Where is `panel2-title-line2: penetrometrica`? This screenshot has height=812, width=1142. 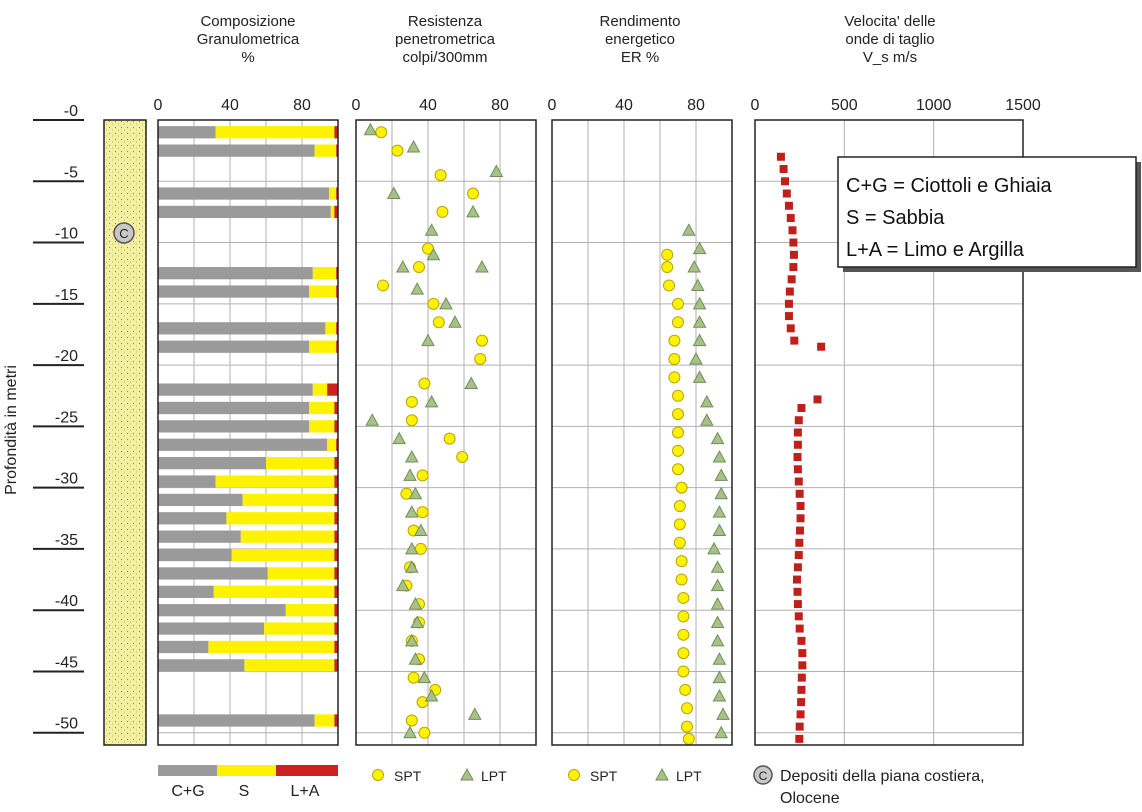 panel2-title-line2: penetrometrica is located at coordinates (445, 39).